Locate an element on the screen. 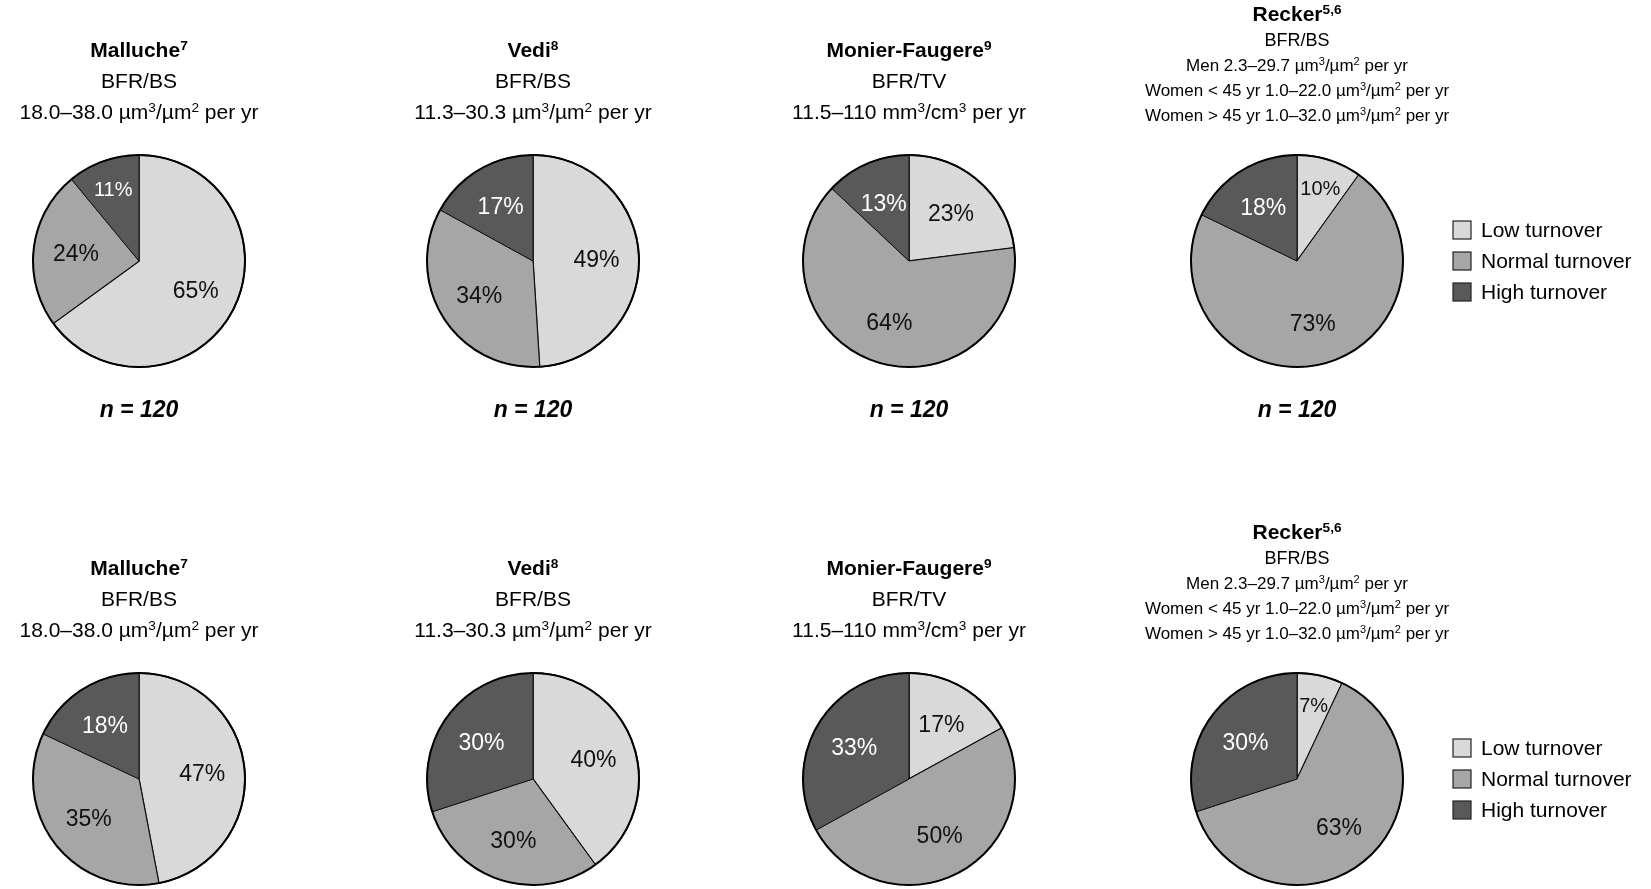 This screenshot has width=1651, height=889. data-label: 34% is located at coordinates (479, 295).